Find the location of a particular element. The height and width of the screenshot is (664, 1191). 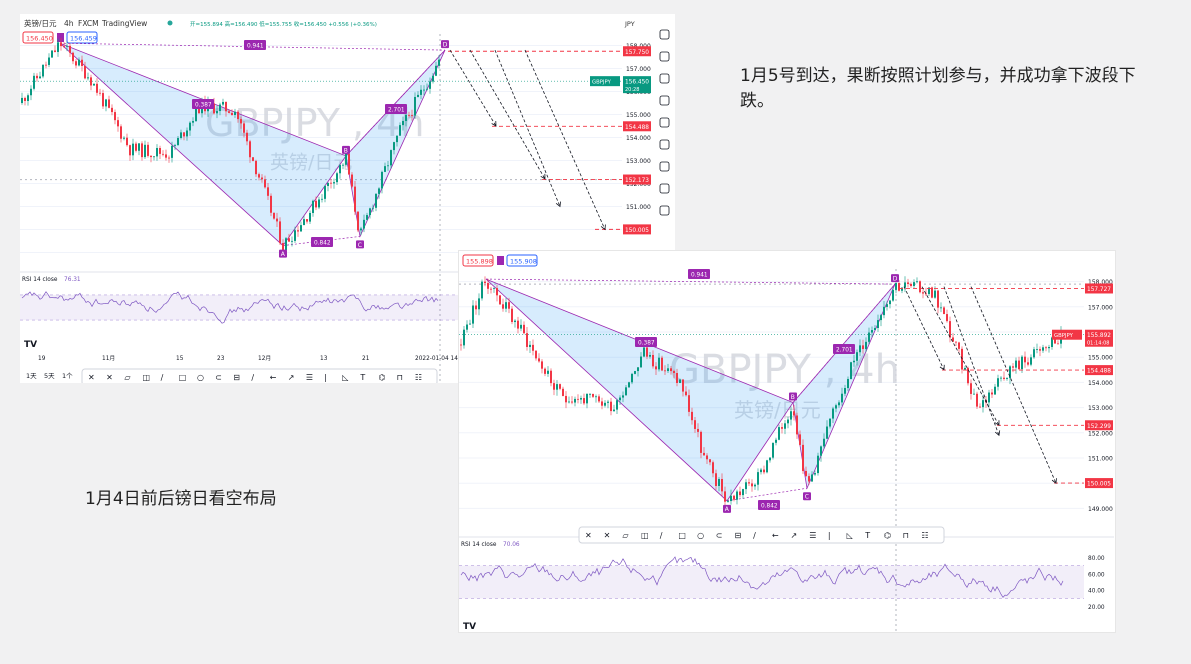

news-icon is located at coordinates (664, 78).